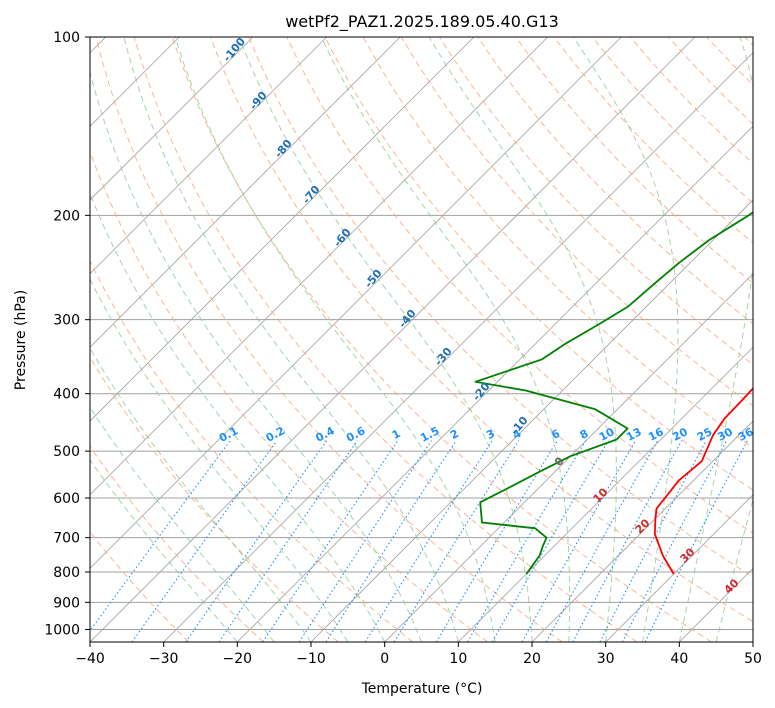 This screenshot has height=708, width=775. What do you see at coordinates (311, 195) in the screenshot?
I see `dry-adiabat-label: -70` at bounding box center [311, 195].